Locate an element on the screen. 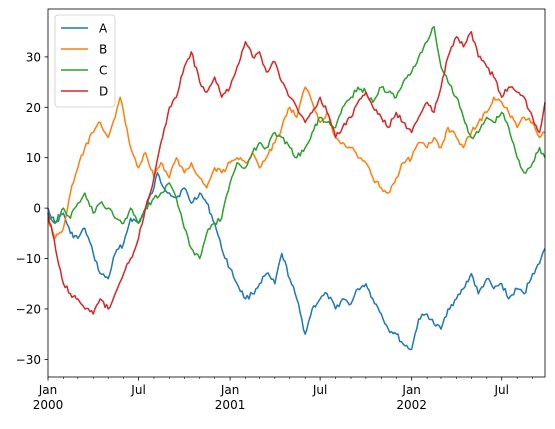 The width and height of the screenshot is (555, 429). y-tick-label: 20 is located at coordinates (33, 108).